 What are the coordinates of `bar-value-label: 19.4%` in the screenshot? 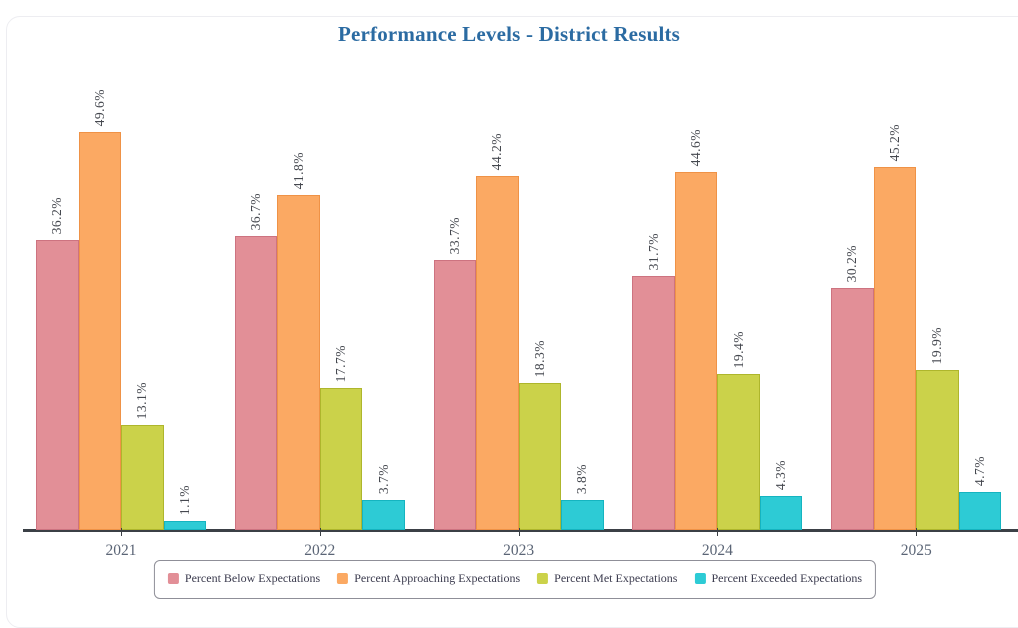 It's located at (738, 349).